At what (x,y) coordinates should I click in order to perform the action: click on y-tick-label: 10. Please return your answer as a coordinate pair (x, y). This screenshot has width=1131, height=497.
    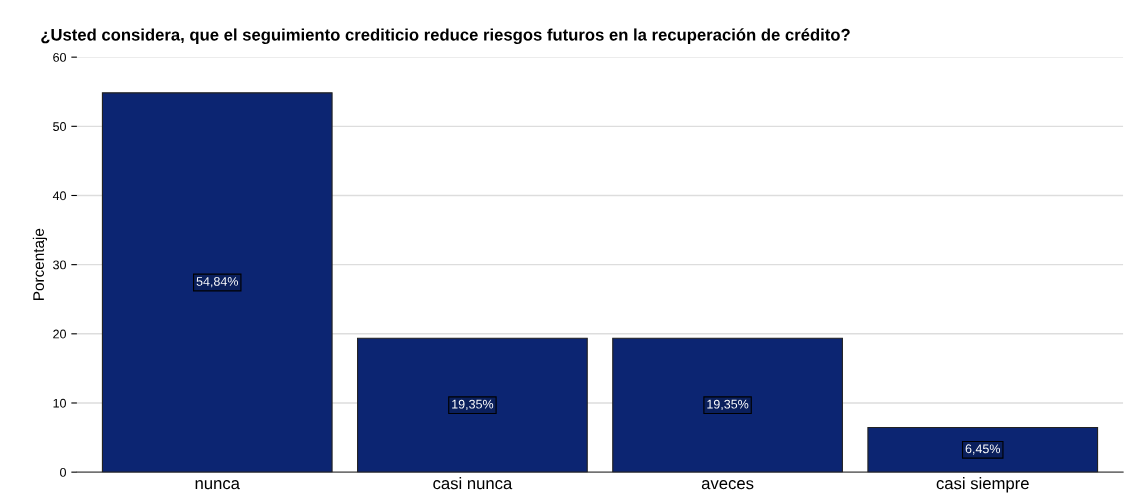
    Looking at the image, I should click on (59, 403).